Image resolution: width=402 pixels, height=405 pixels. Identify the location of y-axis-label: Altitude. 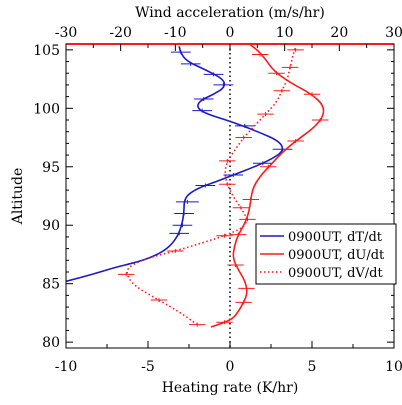
(18, 197).